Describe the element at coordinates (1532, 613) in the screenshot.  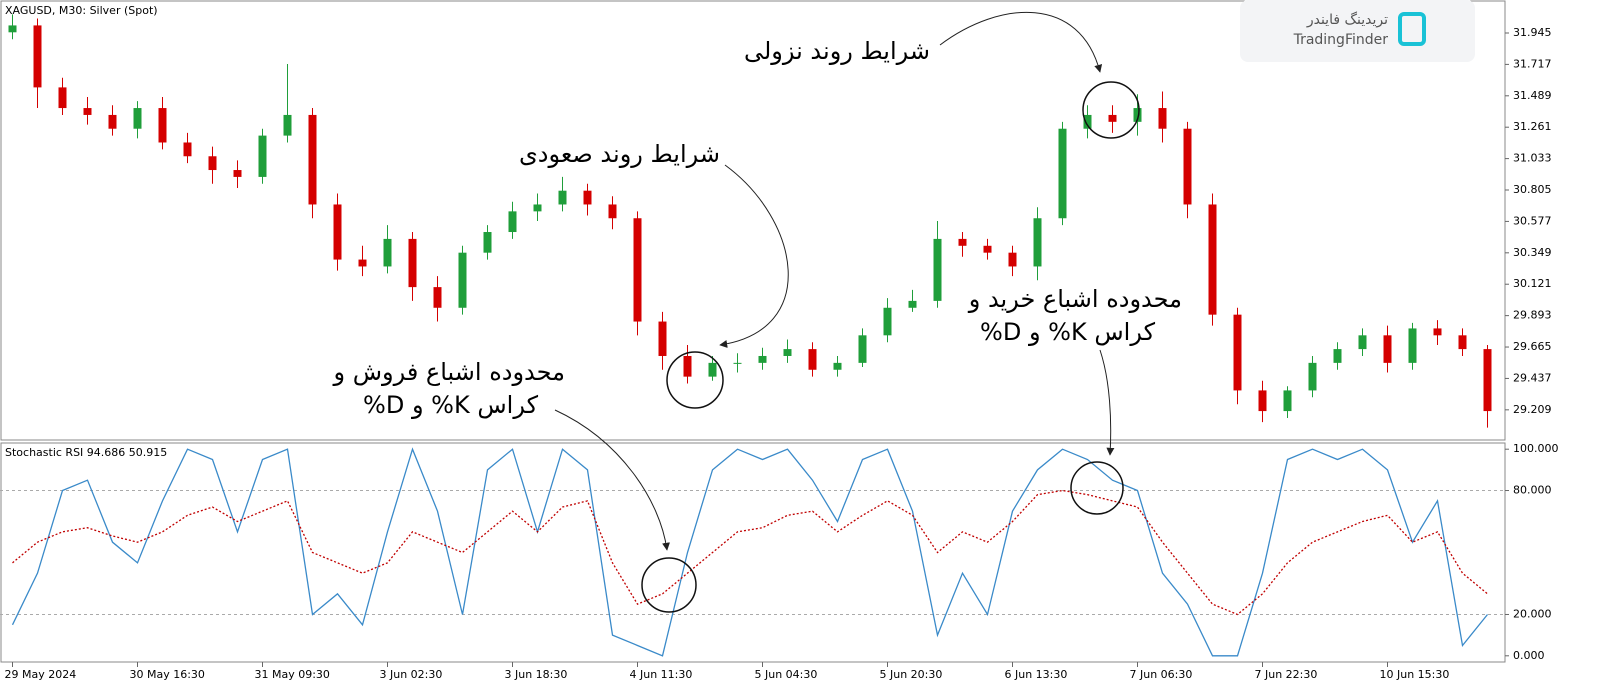
I see `y-tick-label: 20.000` at that location.